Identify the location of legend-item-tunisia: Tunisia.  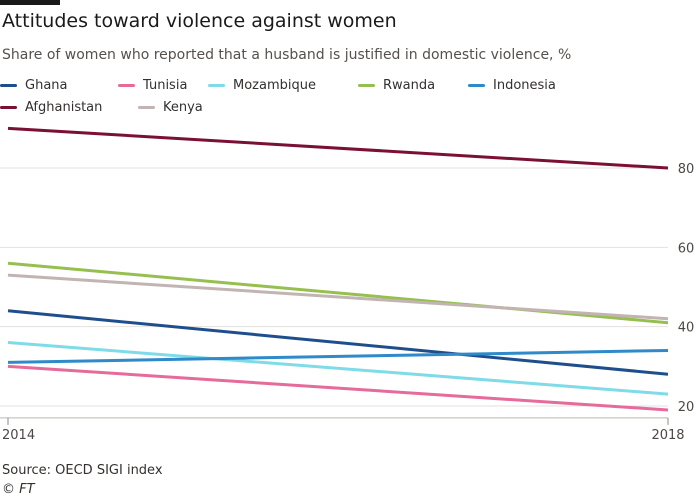
(152, 85).